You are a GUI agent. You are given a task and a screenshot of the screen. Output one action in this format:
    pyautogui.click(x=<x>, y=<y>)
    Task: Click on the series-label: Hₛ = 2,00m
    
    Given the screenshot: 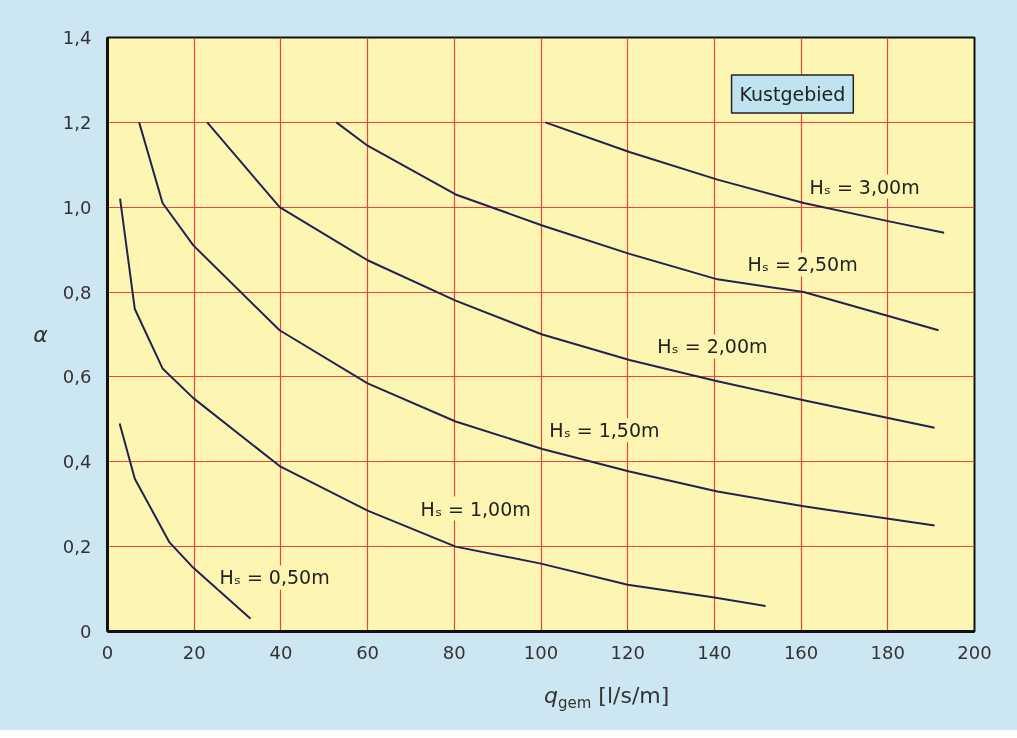 What is the action you would take?
    pyautogui.click(x=712, y=346)
    